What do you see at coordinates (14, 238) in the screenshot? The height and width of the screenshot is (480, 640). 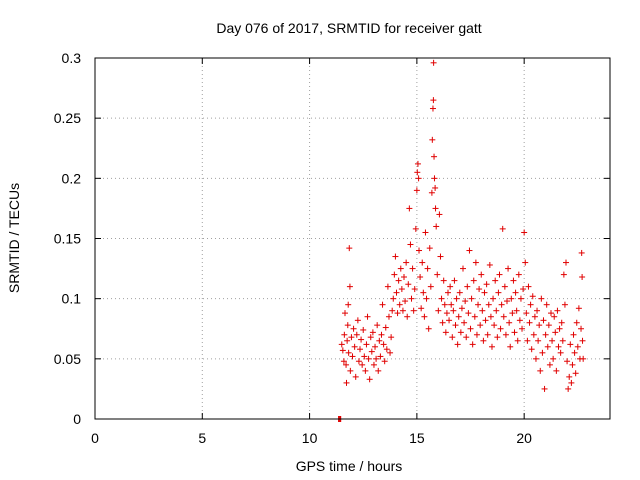 I see `y-axis-title: SRMTID / TECUs` at bounding box center [14, 238].